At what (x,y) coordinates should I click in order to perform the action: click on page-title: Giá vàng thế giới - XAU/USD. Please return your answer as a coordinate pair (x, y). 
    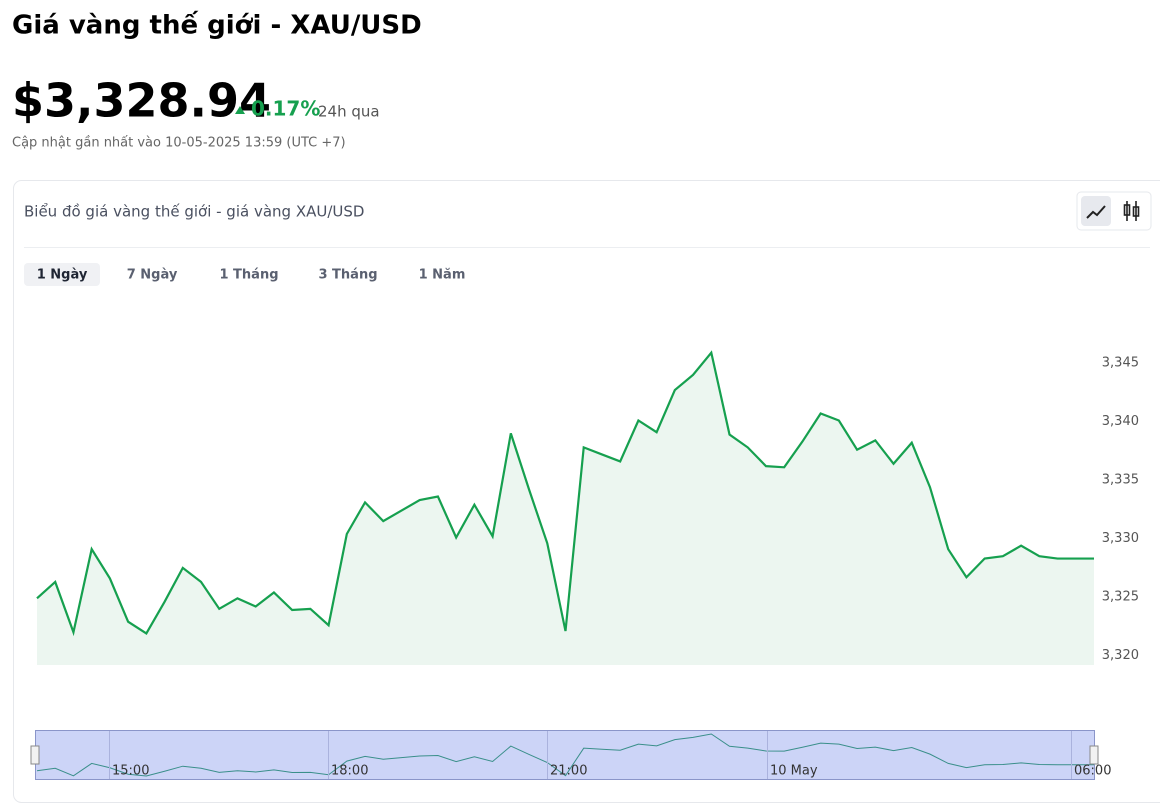
    Looking at the image, I should click on (217, 25).